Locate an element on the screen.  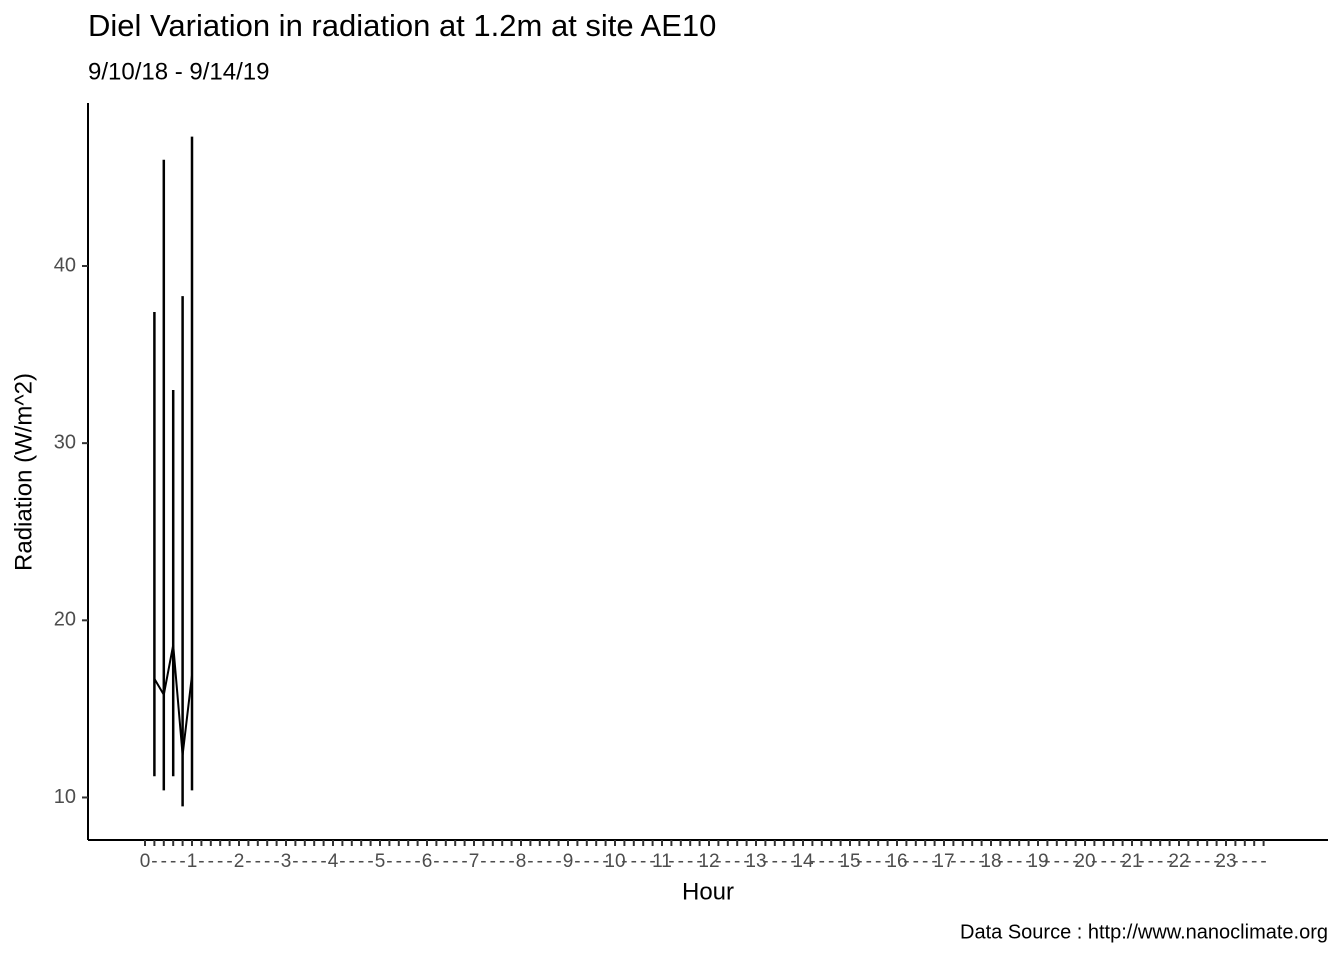
x-tick-label: 15 is located at coordinates (849, 861).